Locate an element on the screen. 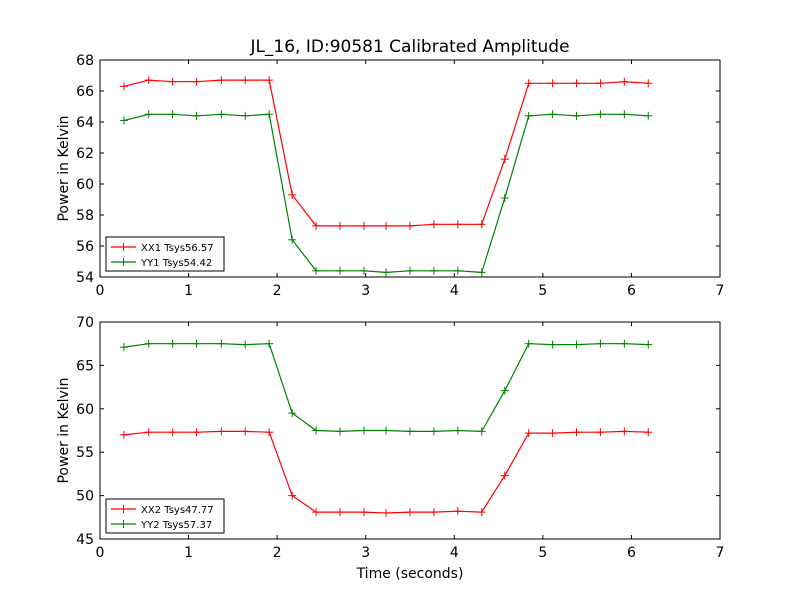 The height and width of the screenshot is (600, 800). legend-label: XX2 Tsys47.77 is located at coordinates (177, 510).